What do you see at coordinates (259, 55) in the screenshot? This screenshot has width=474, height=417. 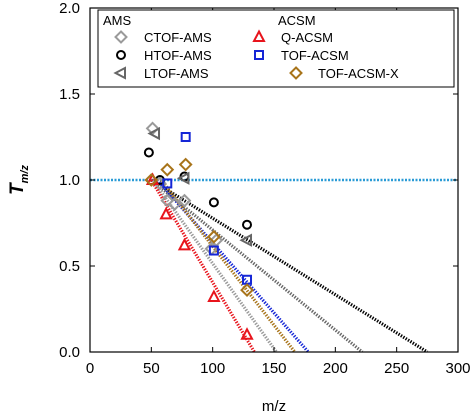 I see `tof-acsm-legend-icon` at bounding box center [259, 55].